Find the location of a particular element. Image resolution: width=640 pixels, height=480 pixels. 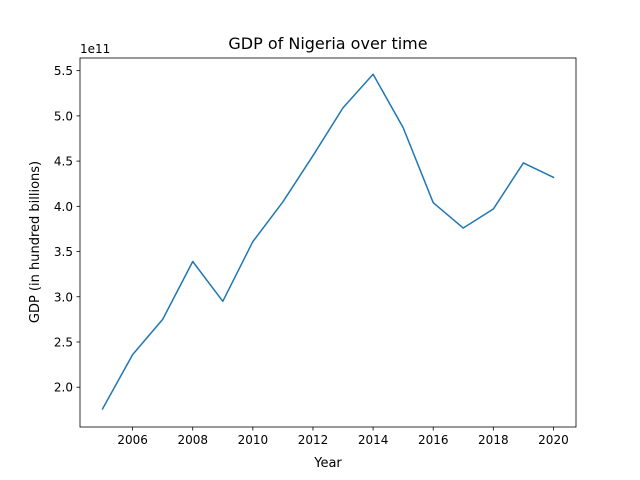

y-tick-label: 3.0 is located at coordinates (63, 297).